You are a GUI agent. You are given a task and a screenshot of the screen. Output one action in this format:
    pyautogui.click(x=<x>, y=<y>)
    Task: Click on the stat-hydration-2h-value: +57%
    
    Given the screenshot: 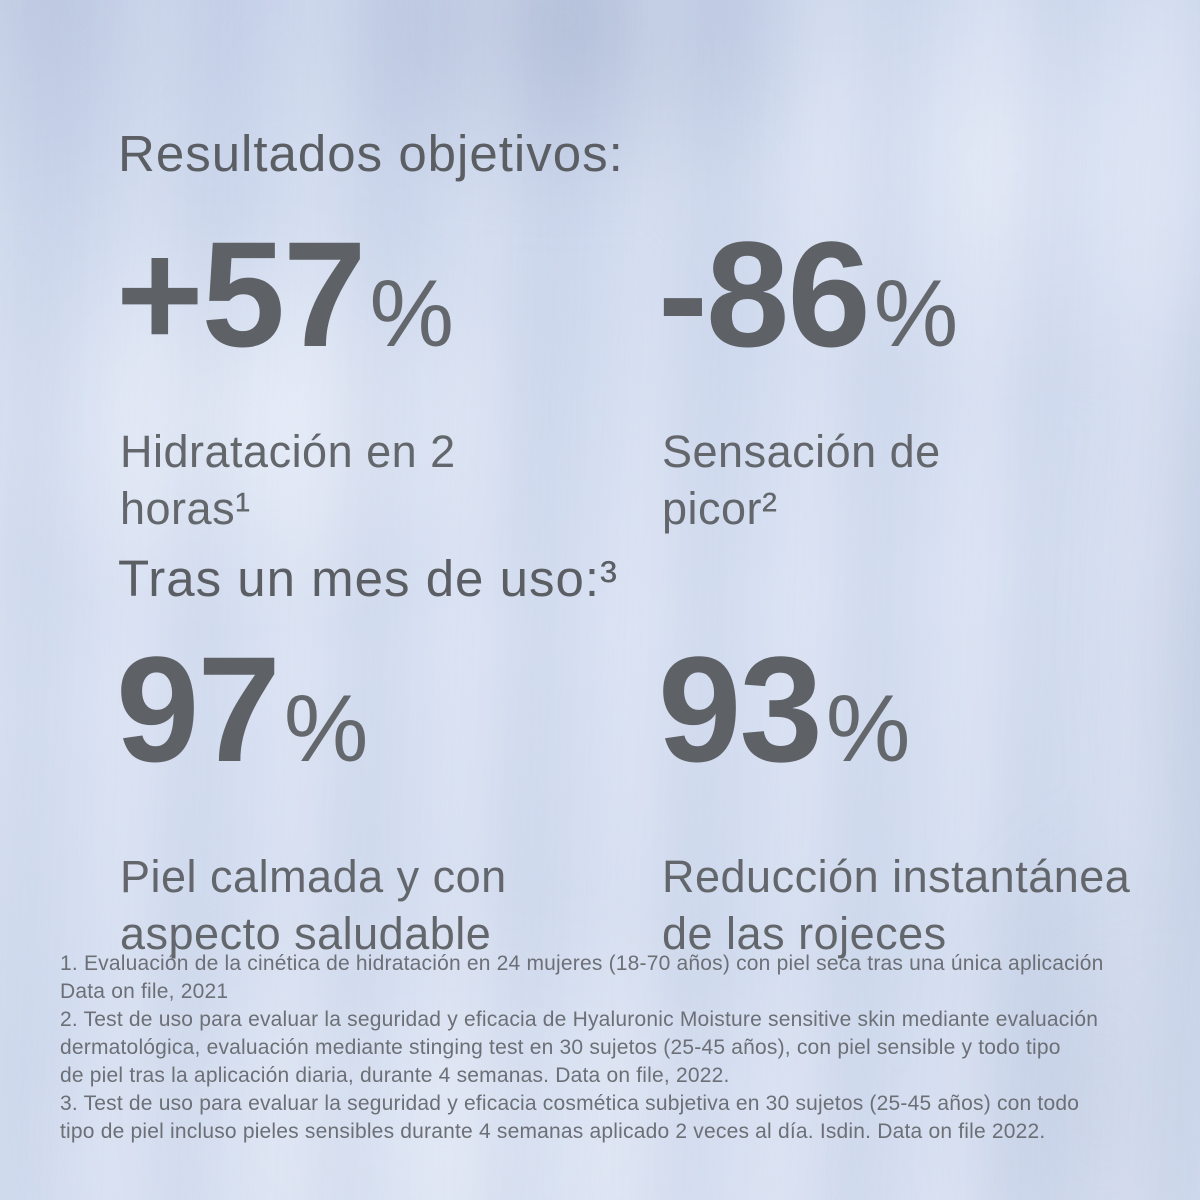 What is the action you would take?
    pyautogui.click(x=286, y=318)
    